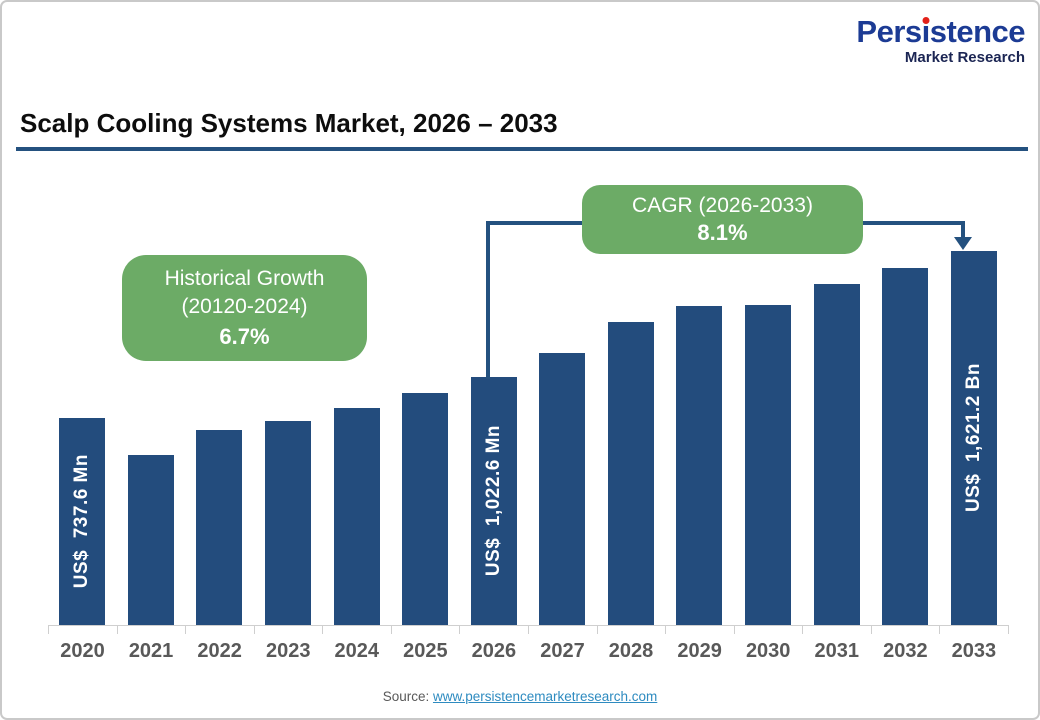  I want to click on bar-2033: US$ 1,621.2 Bn, so click(973, 438).